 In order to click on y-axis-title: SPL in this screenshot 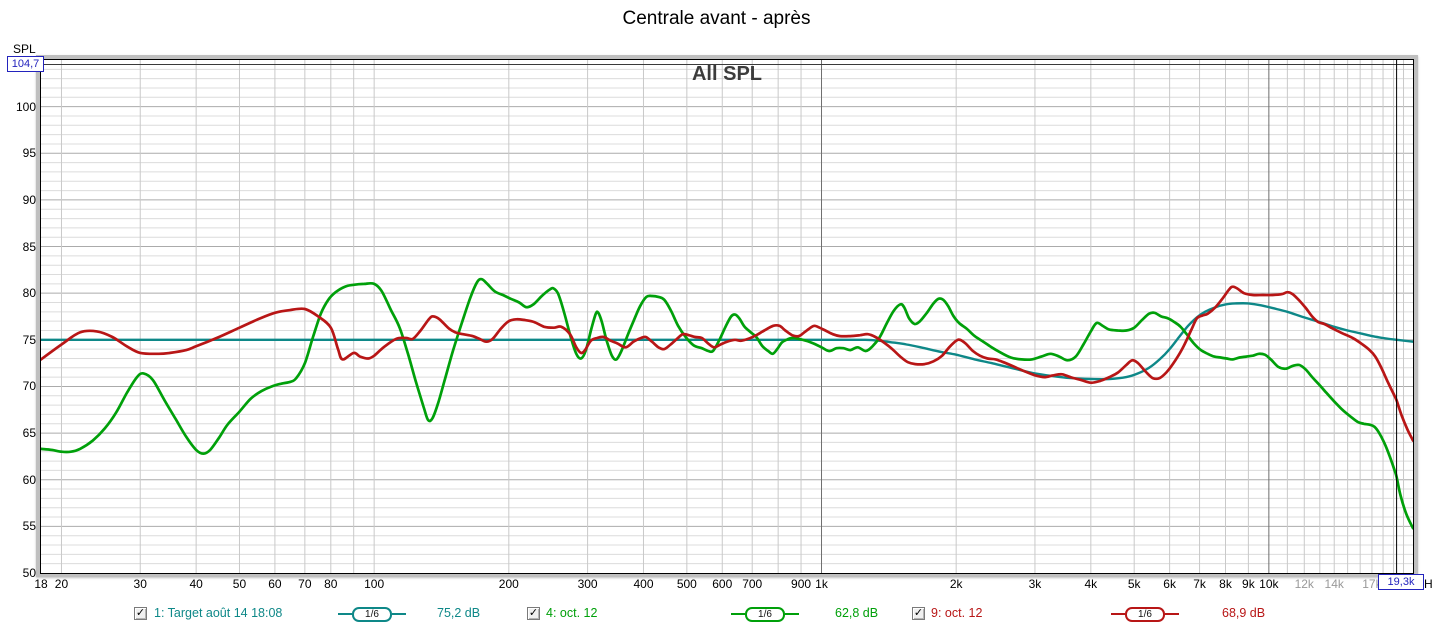, I will do `click(24, 49)`.